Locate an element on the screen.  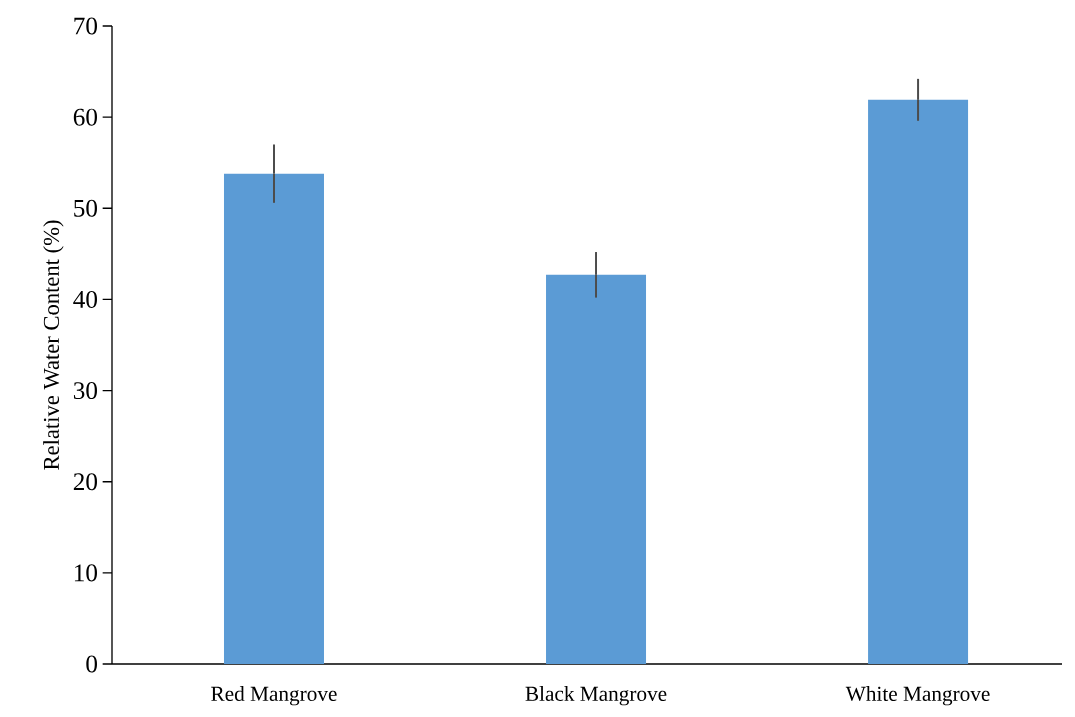
y-tick-label: 40 is located at coordinates (85, 299).